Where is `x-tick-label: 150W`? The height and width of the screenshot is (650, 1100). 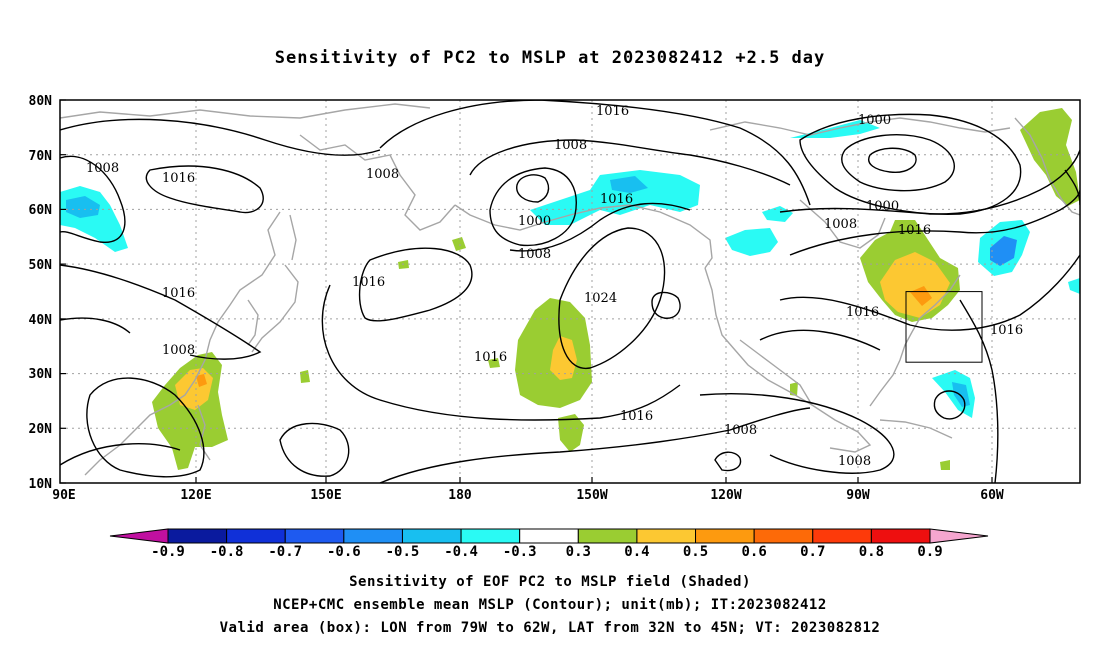 x-tick-label: 150W is located at coordinates (591, 495).